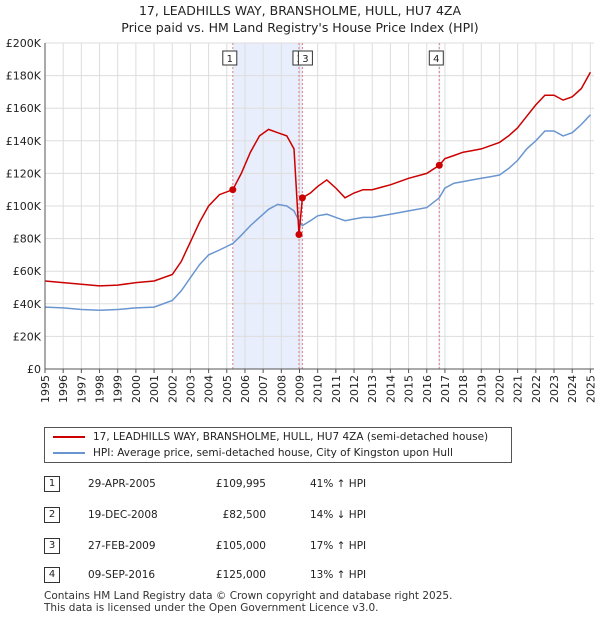  I want to click on x-tick-label: 2002, so click(172, 389).